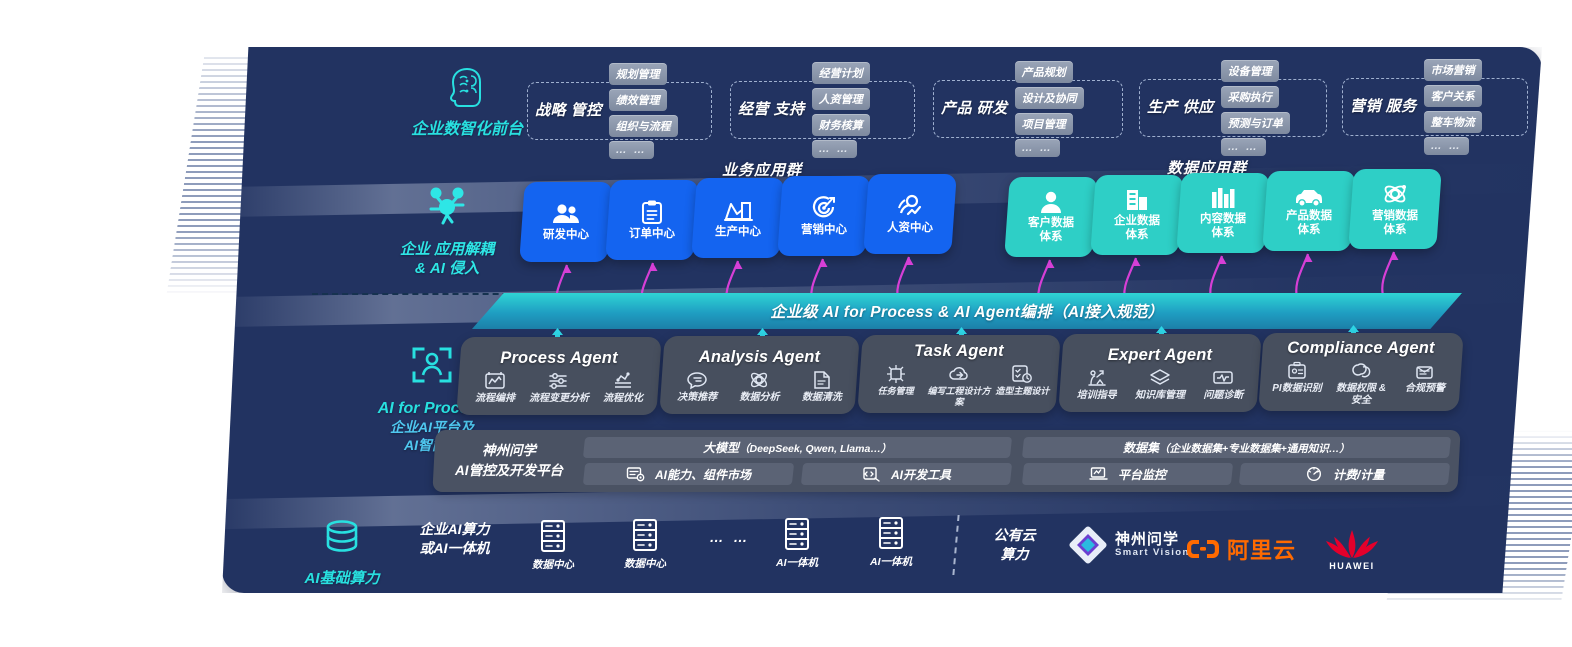  What do you see at coordinates (738, 218) in the screenshot?
I see `business-card-2: 生产中心` at bounding box center [738, 218].